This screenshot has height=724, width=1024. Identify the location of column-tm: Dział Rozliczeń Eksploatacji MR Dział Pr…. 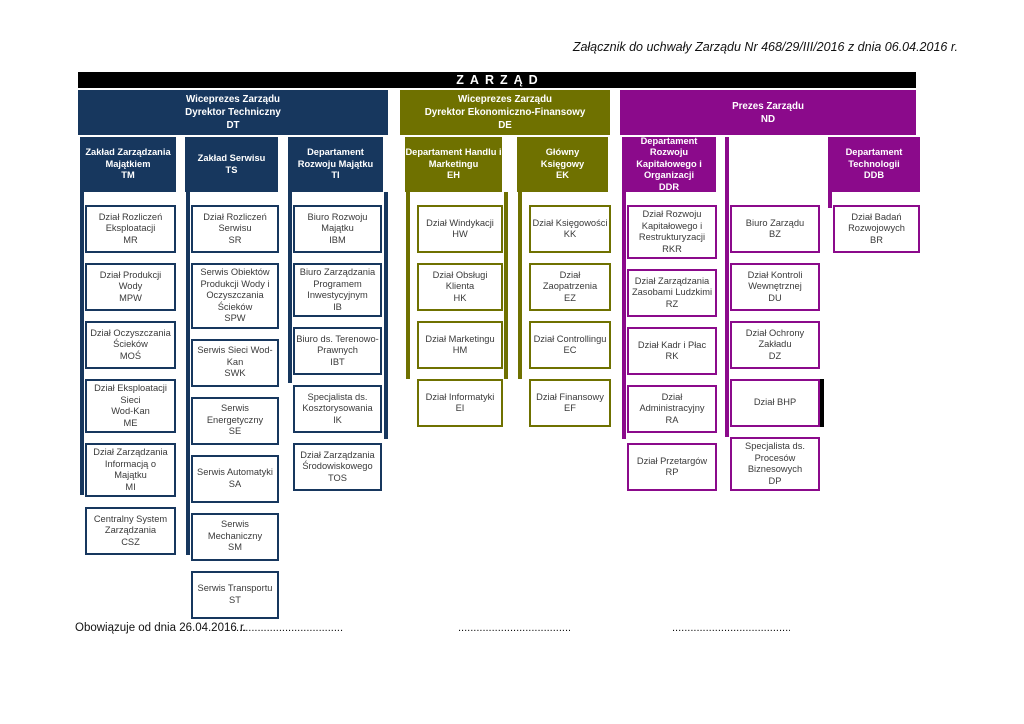
(130, 380).